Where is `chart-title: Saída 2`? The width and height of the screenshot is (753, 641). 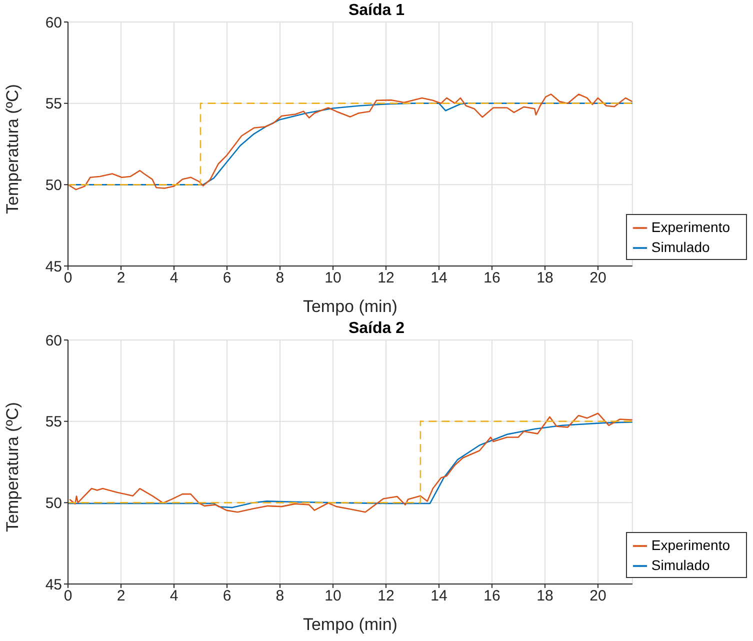
chart-title: Saída 2 is located at coordinates (376, 328).